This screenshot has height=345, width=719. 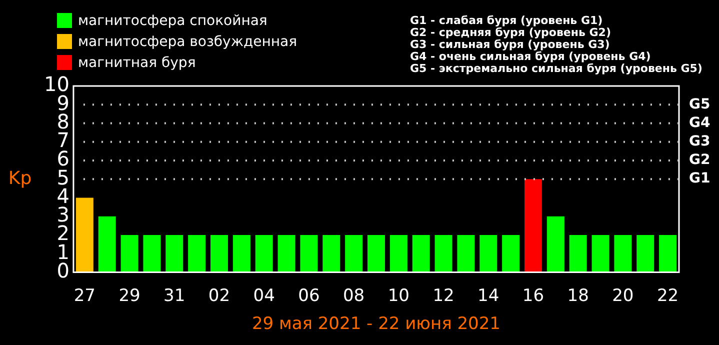 I want to click on x-tick-label: 08, so click(x=353, y=296).